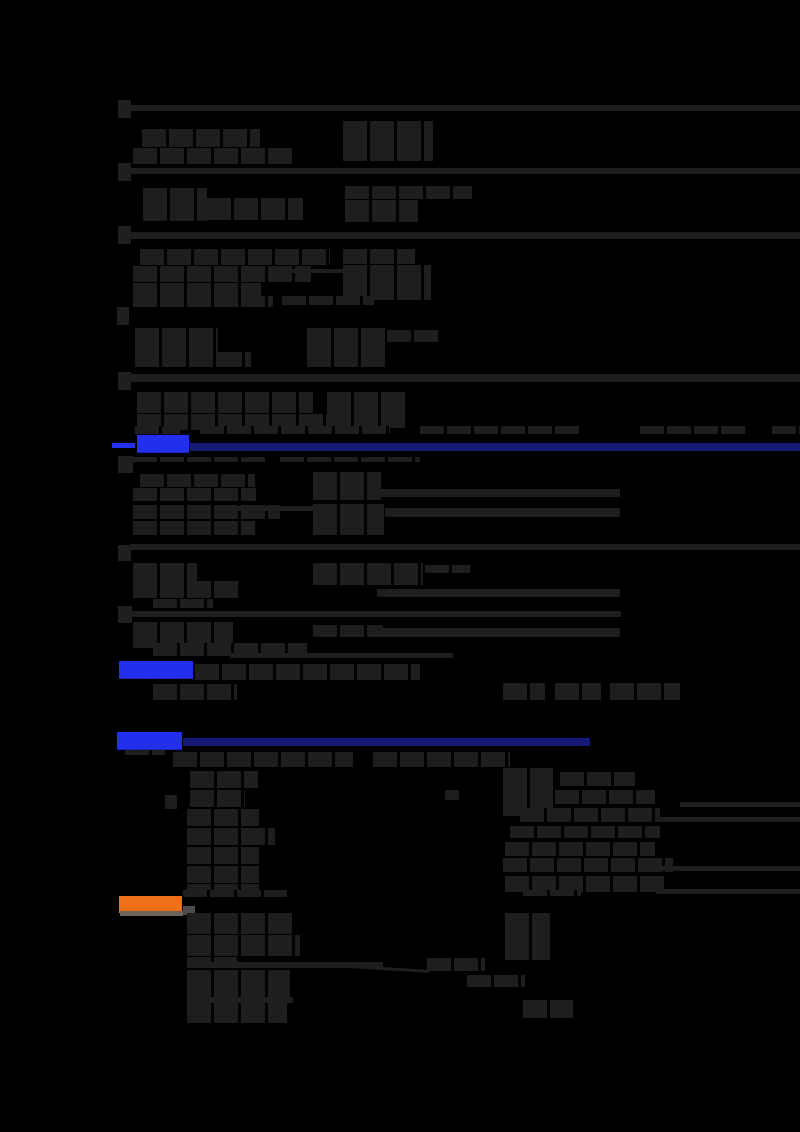 Image resolution: width=800 pixels, height=1132 pixels. Describe the element at coordinates (149, 741) in the screenshot. I see `table-heading-blue: ███████` at that location.